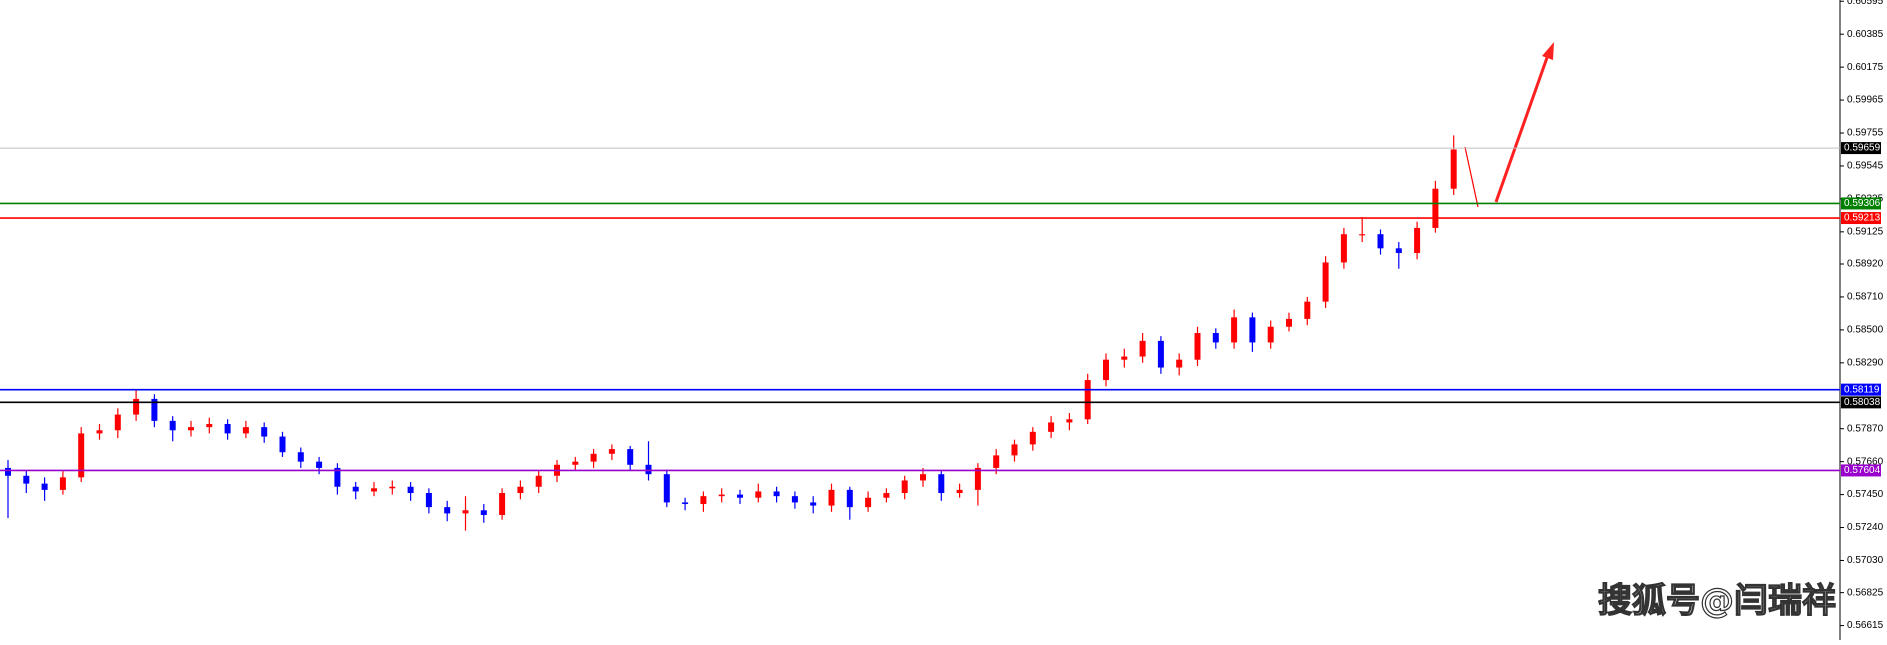 This screenshot has width=1887, height=645. Describe the element at coordinates (1865, 100) in the screenshot. I see `y-tick-label: 0.59965` at that location.